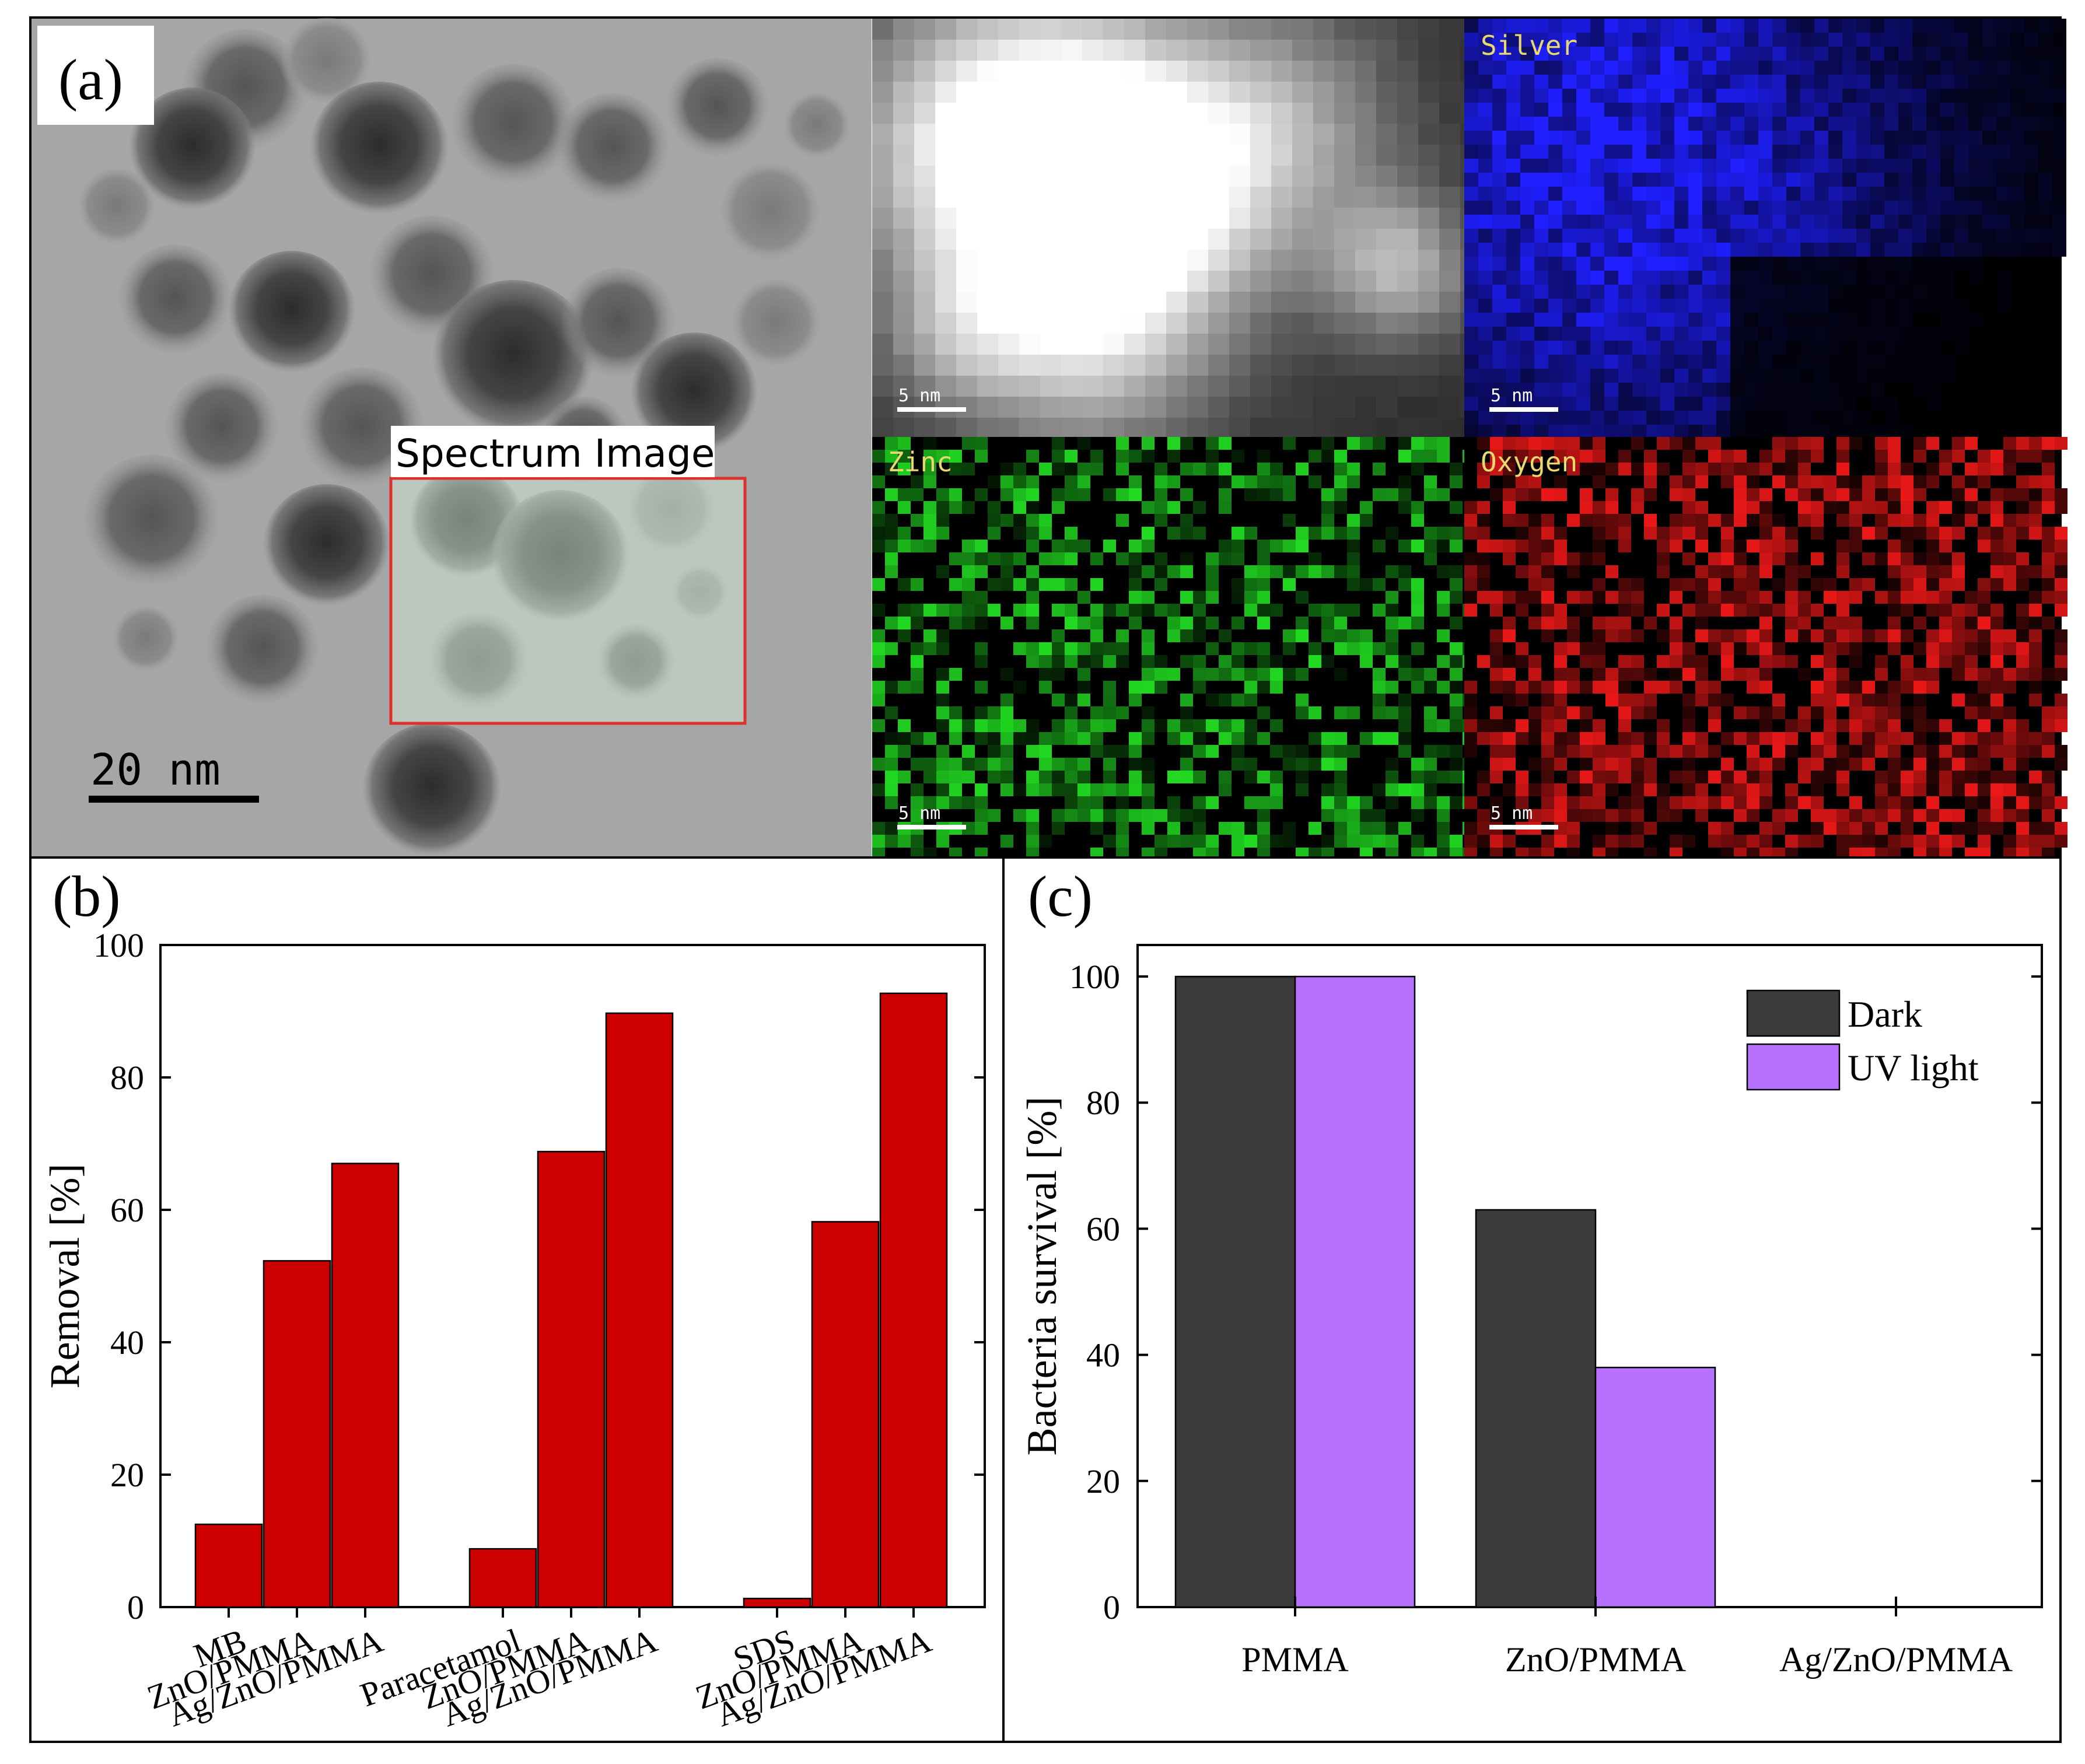 The height and width of the screenshot is (1764, 2085). I want to click on panel-c-label: (c), so click(1060, 896).